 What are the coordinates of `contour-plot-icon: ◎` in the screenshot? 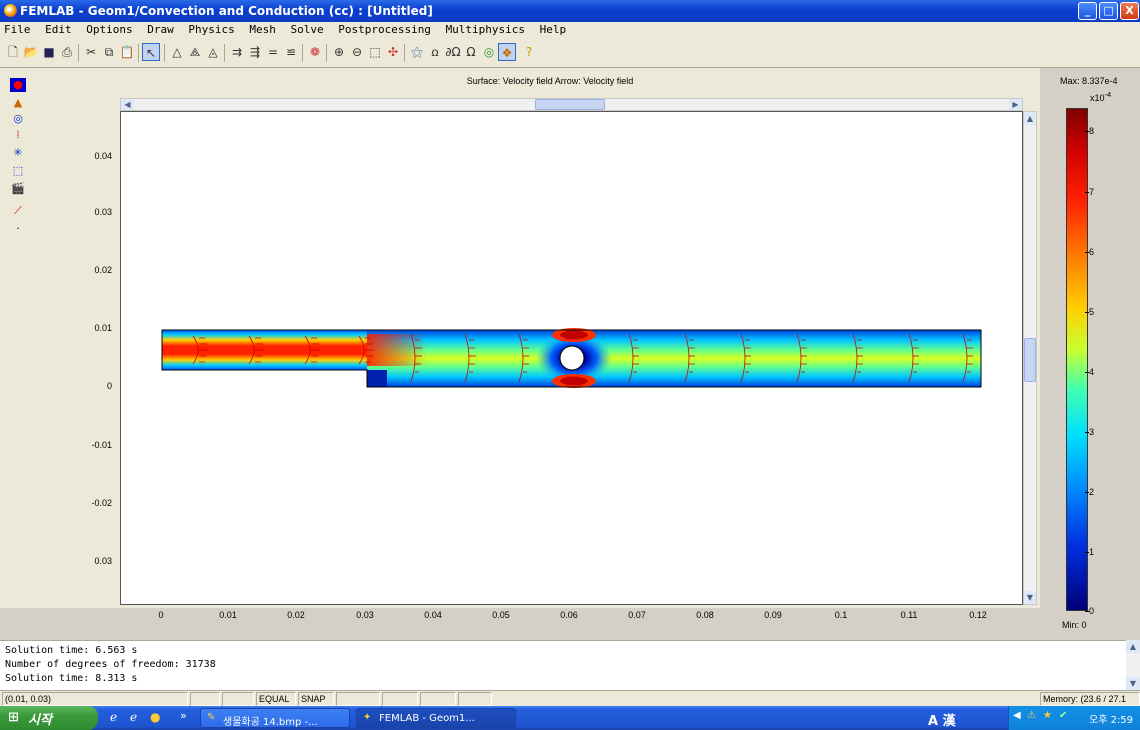 It's located at (18, 118).